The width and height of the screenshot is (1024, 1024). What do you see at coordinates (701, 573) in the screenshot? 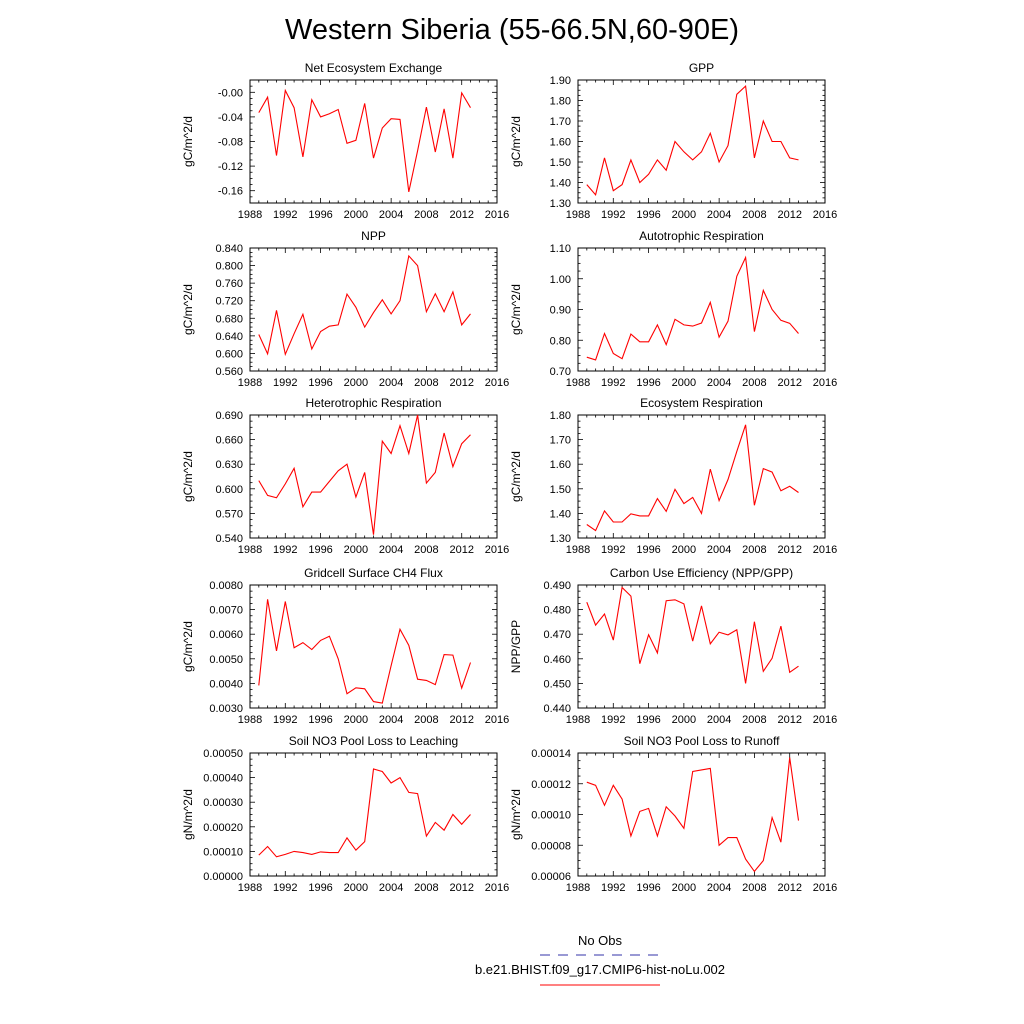
I see `panel-title: Carbon Use Efficiency (NPP/GPP)` at bounding box center [701, 573].